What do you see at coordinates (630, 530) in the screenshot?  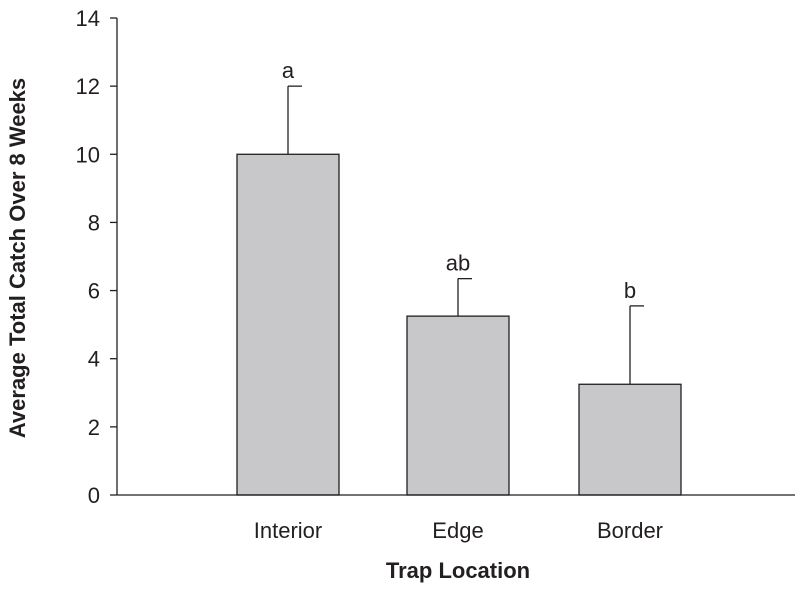 I see `x-tick-label: Border` at bounding box center [630, 530].